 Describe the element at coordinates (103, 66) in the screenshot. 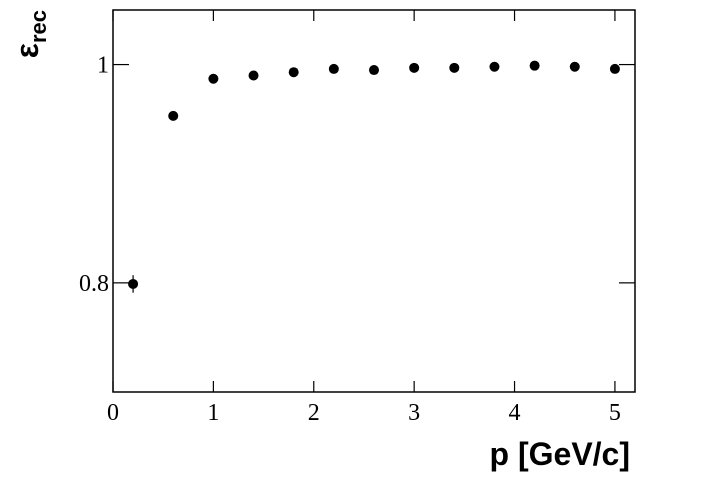

I see `y-tick-label: 1` at that location.